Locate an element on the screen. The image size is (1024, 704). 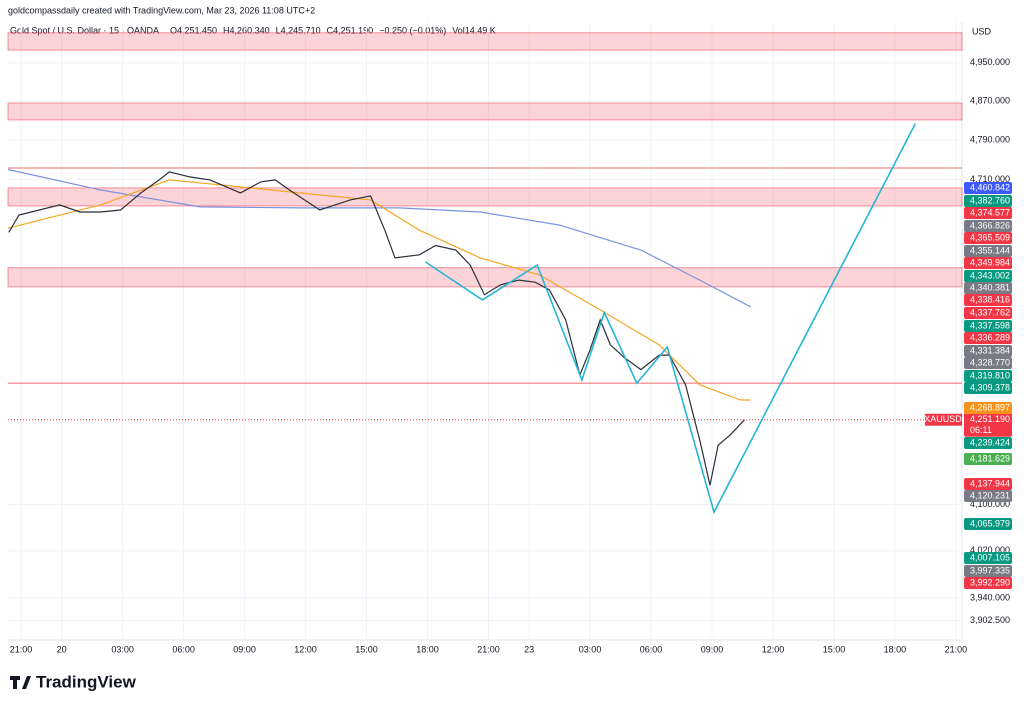
price-label: 4,319.810 is located at coordinates (990, 375).